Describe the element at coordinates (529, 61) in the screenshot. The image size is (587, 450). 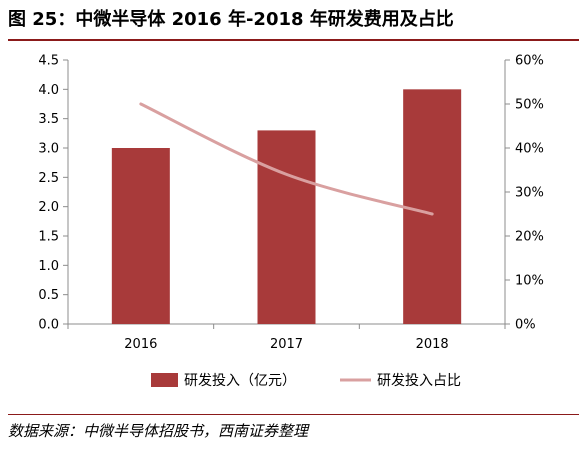
I see `y-right-tick-label: 60%` at that location.